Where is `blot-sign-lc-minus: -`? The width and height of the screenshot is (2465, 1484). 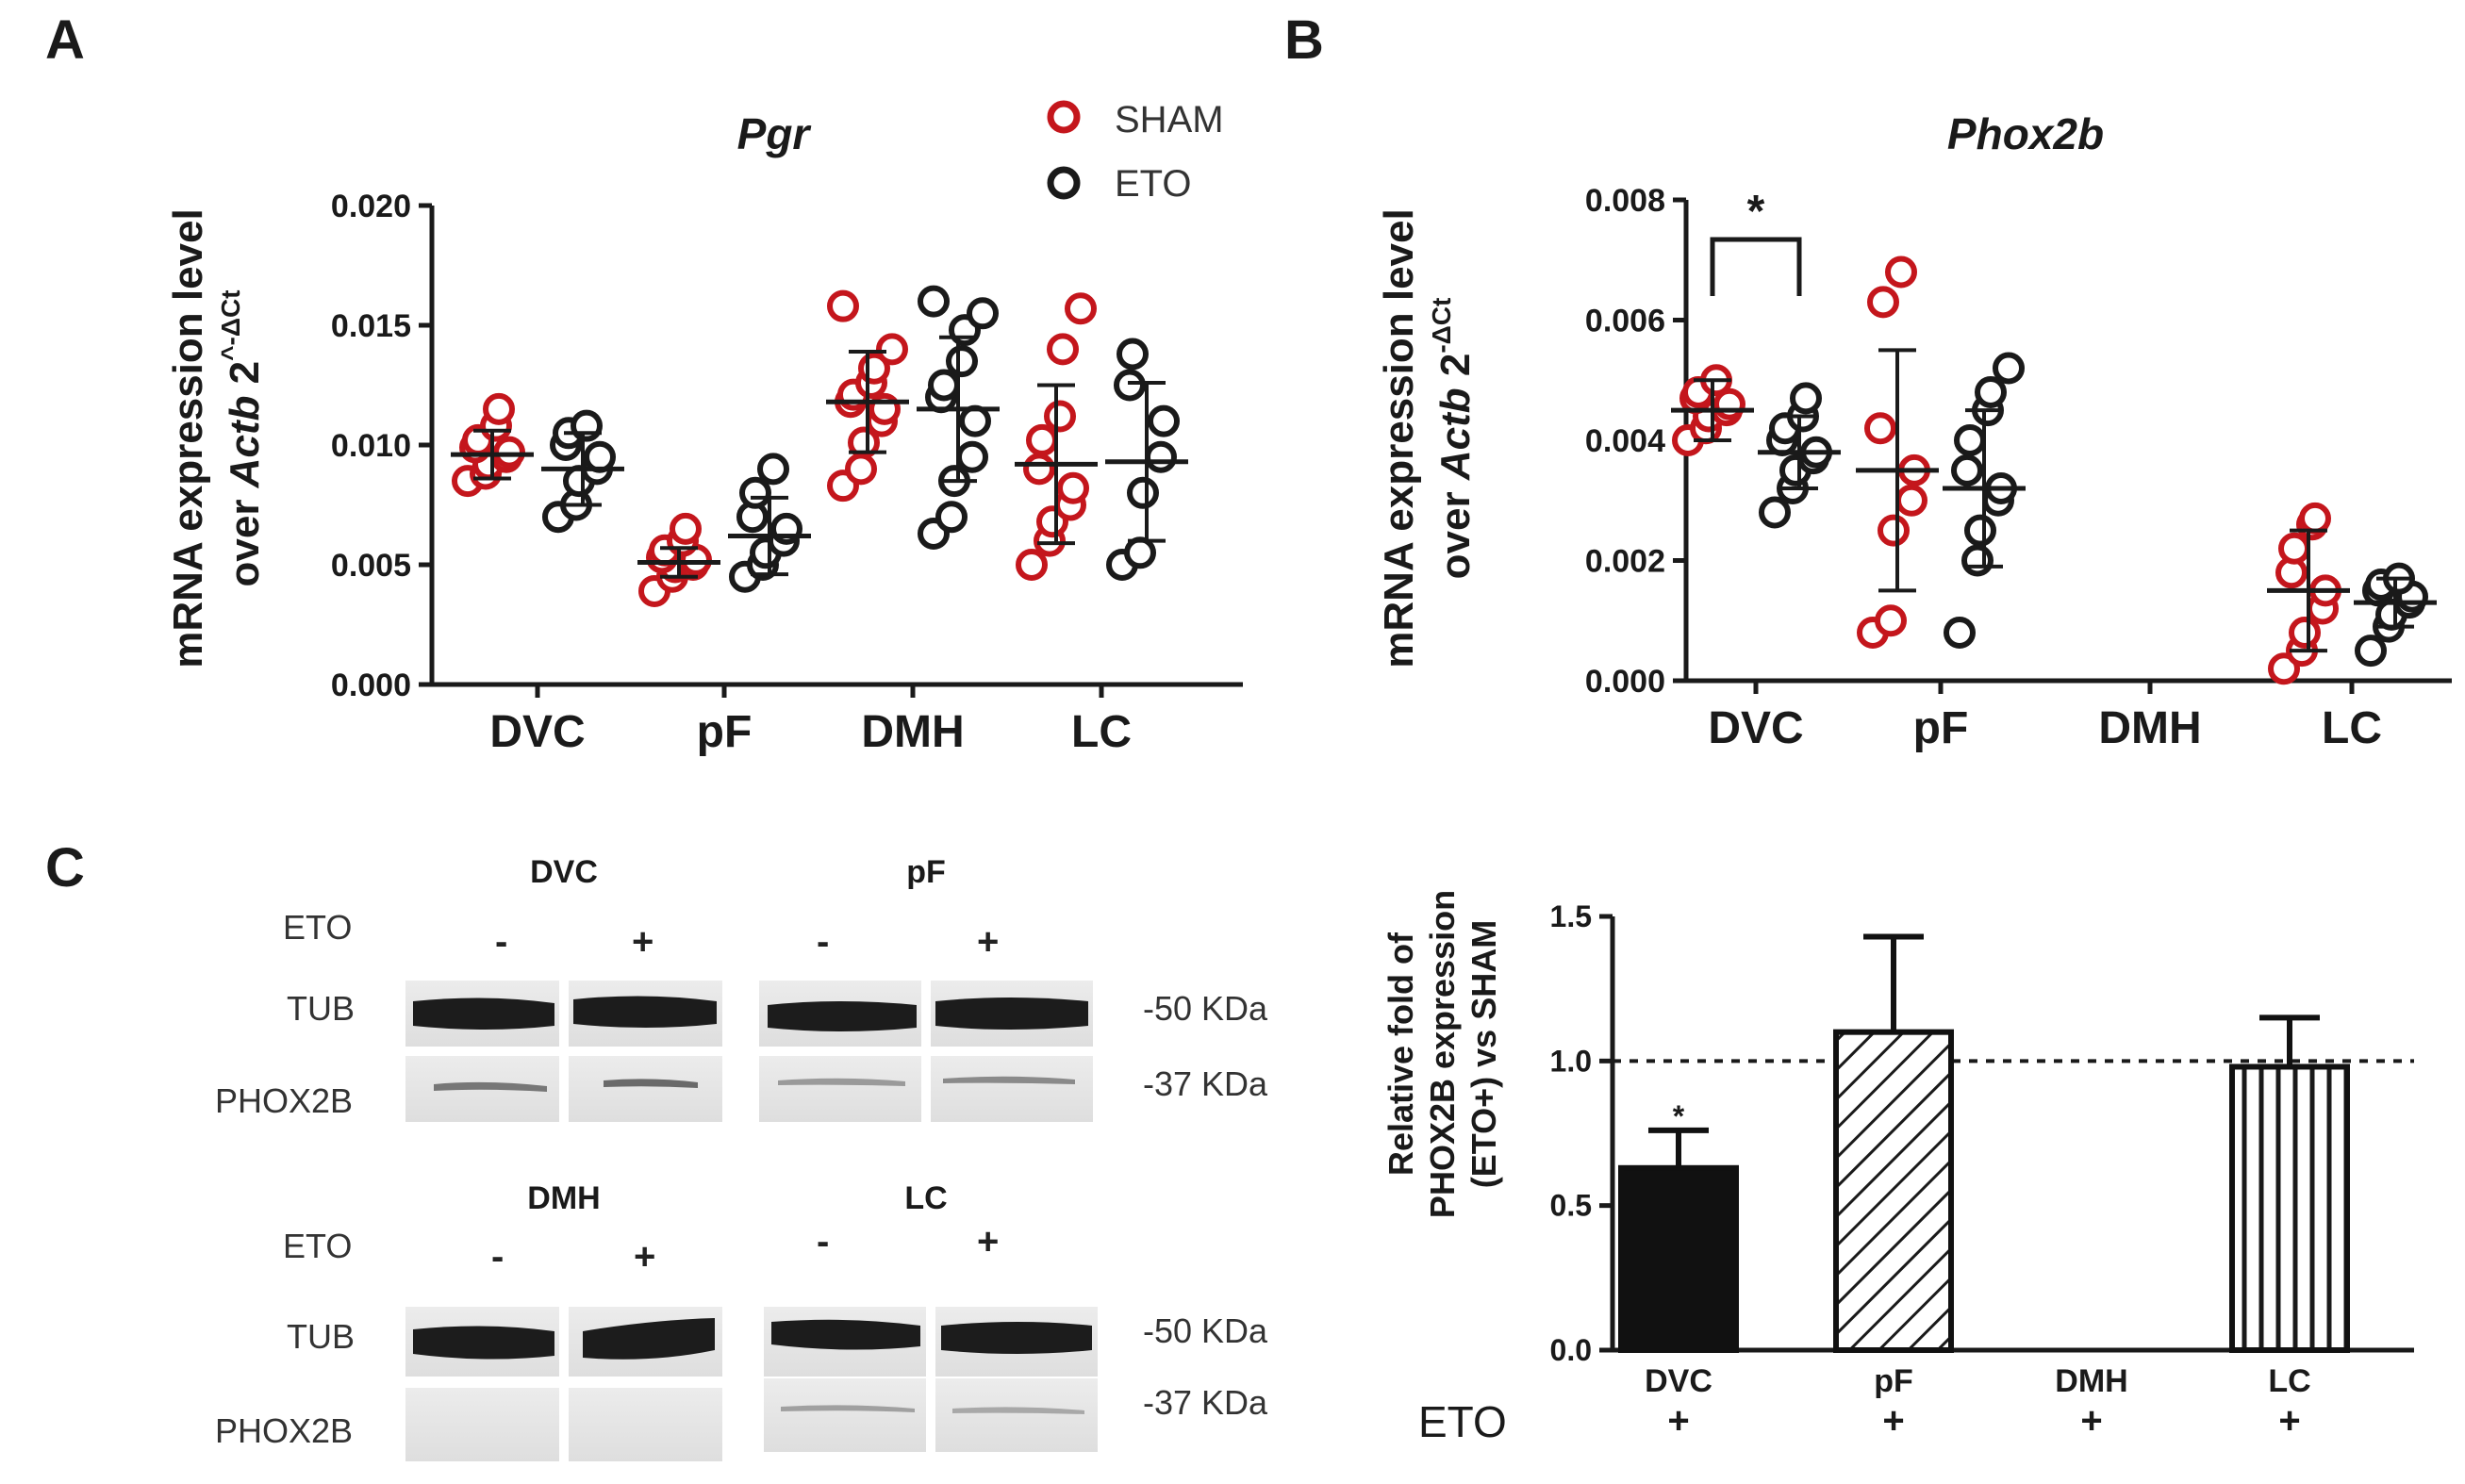 blot-sign-lc-minus: - is located at coordinates (823, 1241).